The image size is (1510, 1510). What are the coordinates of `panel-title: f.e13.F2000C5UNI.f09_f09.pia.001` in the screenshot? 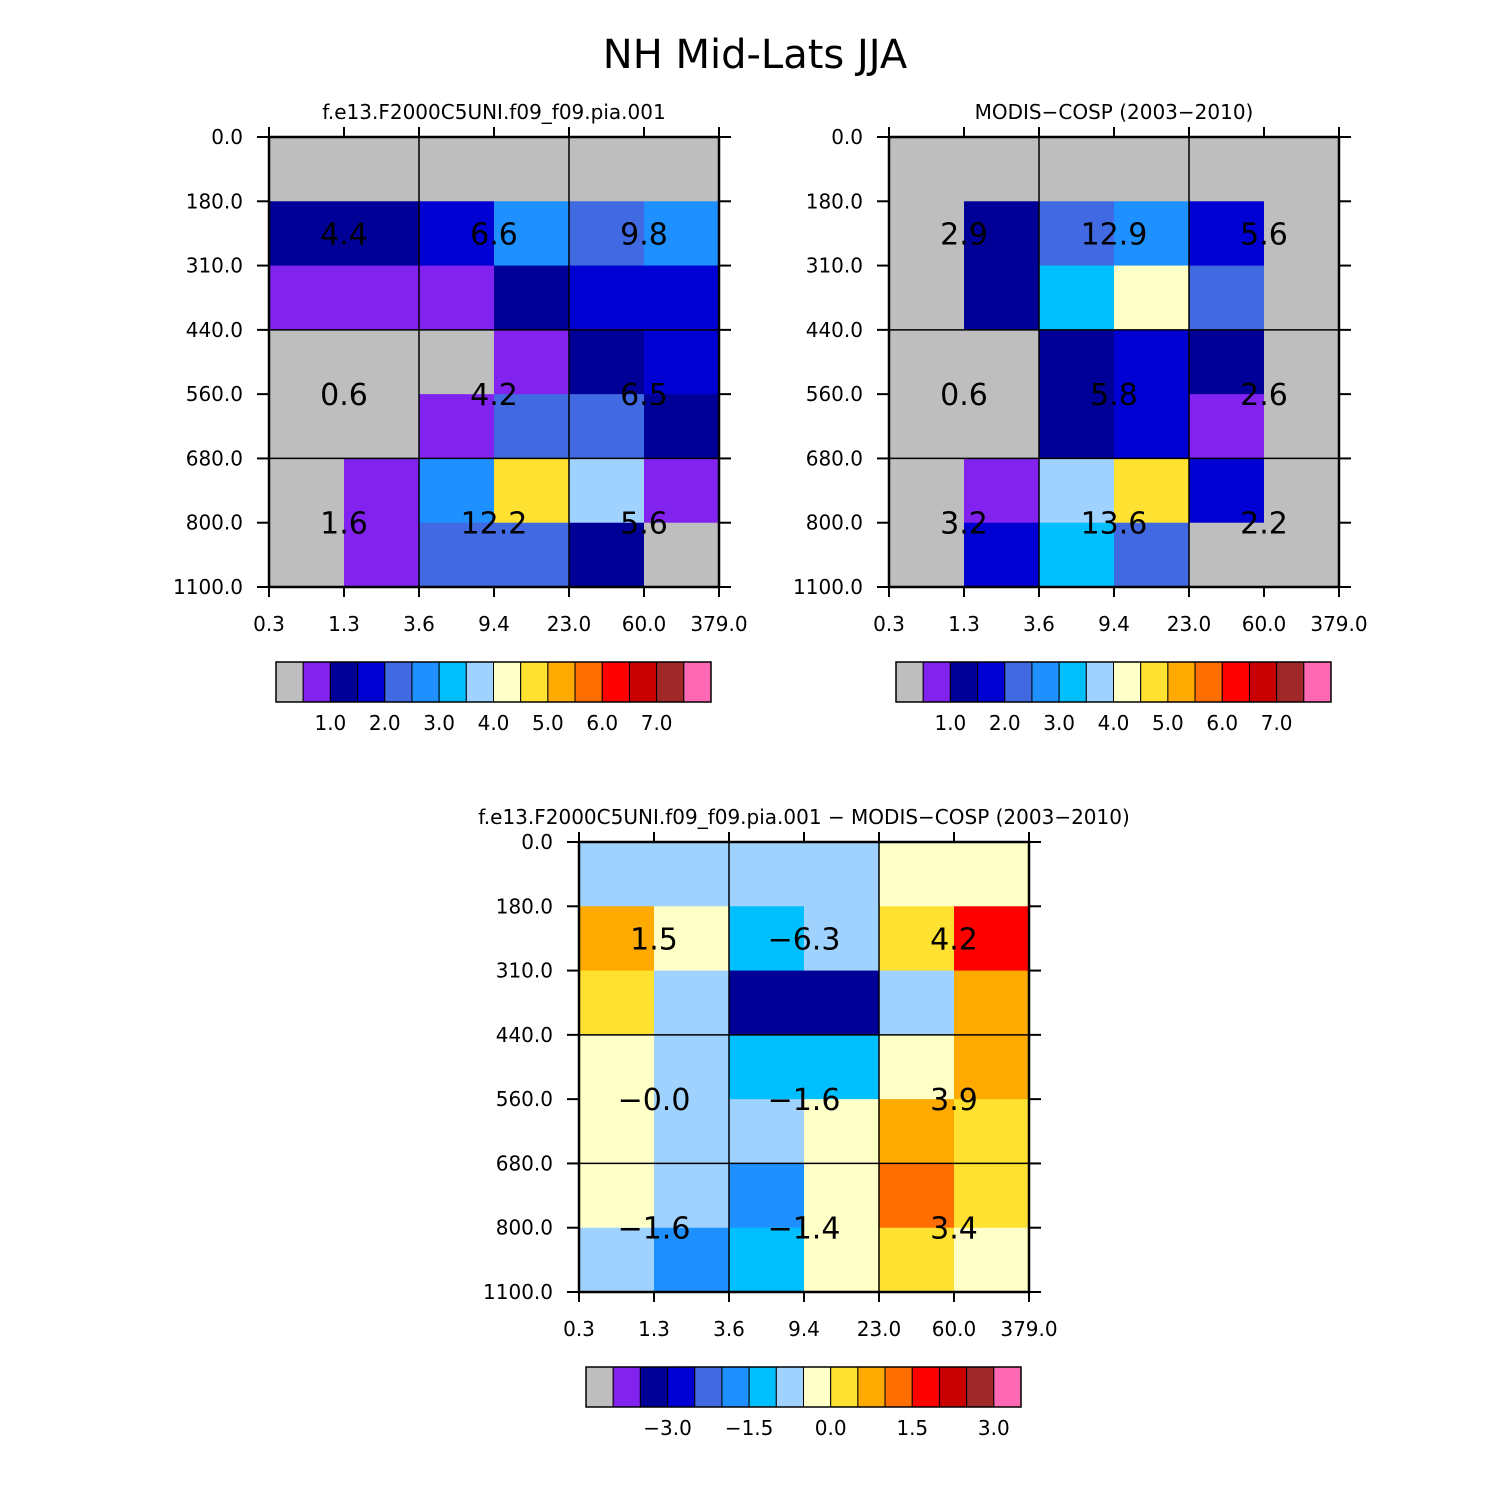 It's located at (493, 112).